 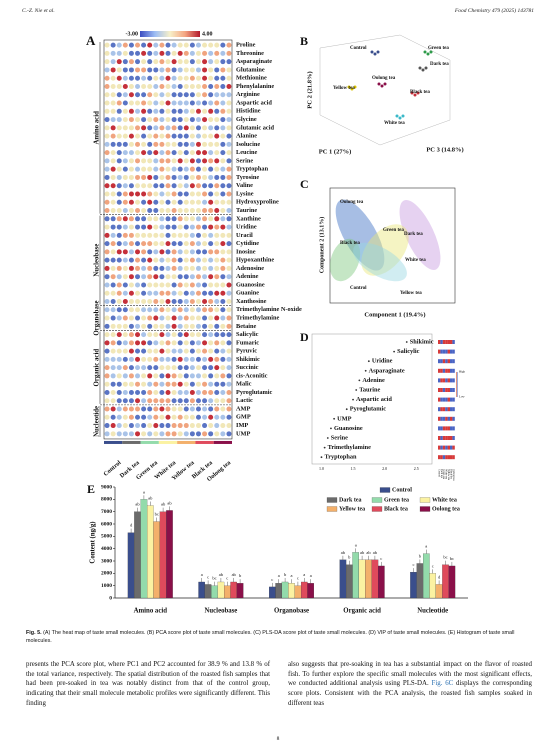 I want to click on significance-label: d, so click(x=439, y=576).